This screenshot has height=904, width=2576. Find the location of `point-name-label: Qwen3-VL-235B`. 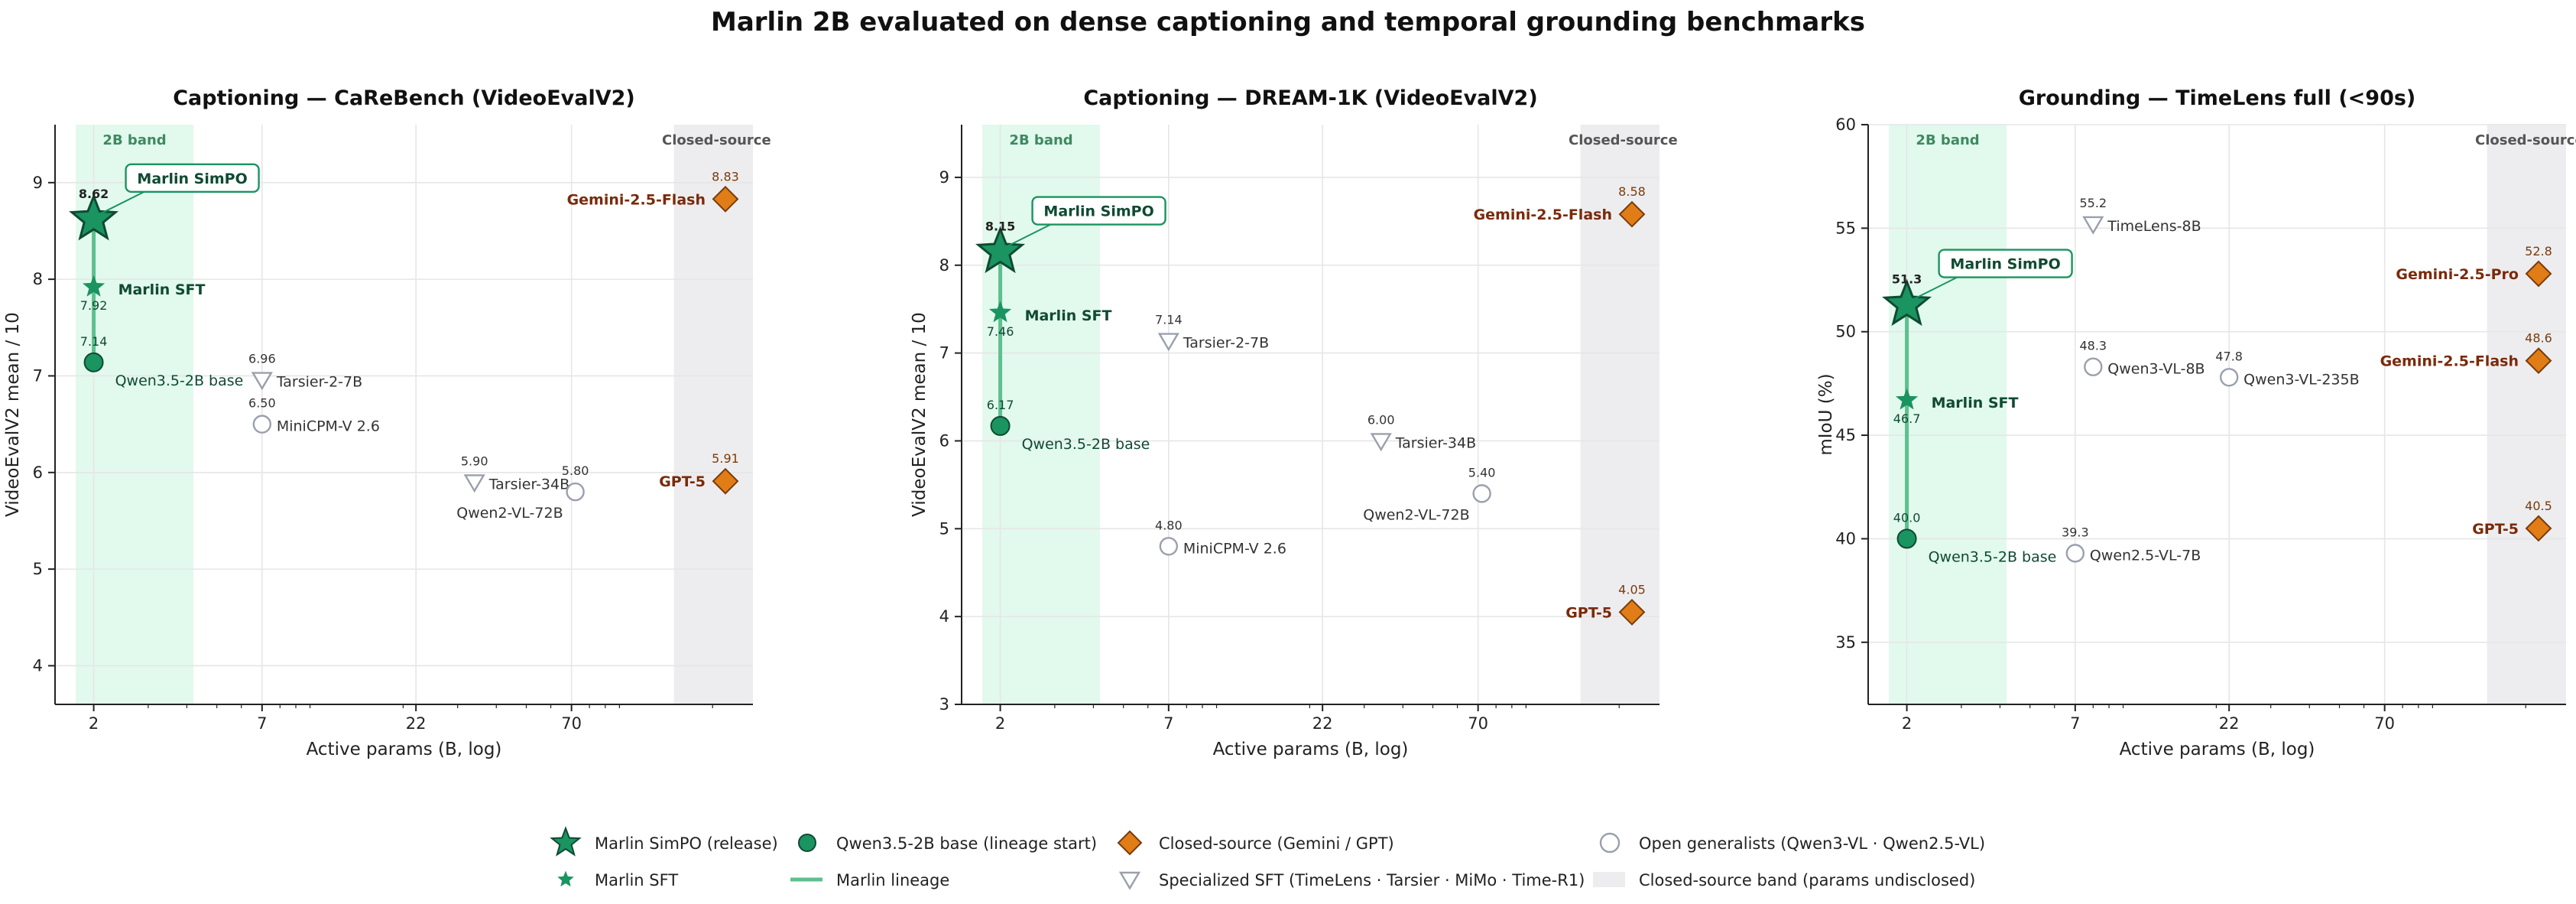

point-name-label: Qwen3-VL-235B is located at coordinates (2301, 379).